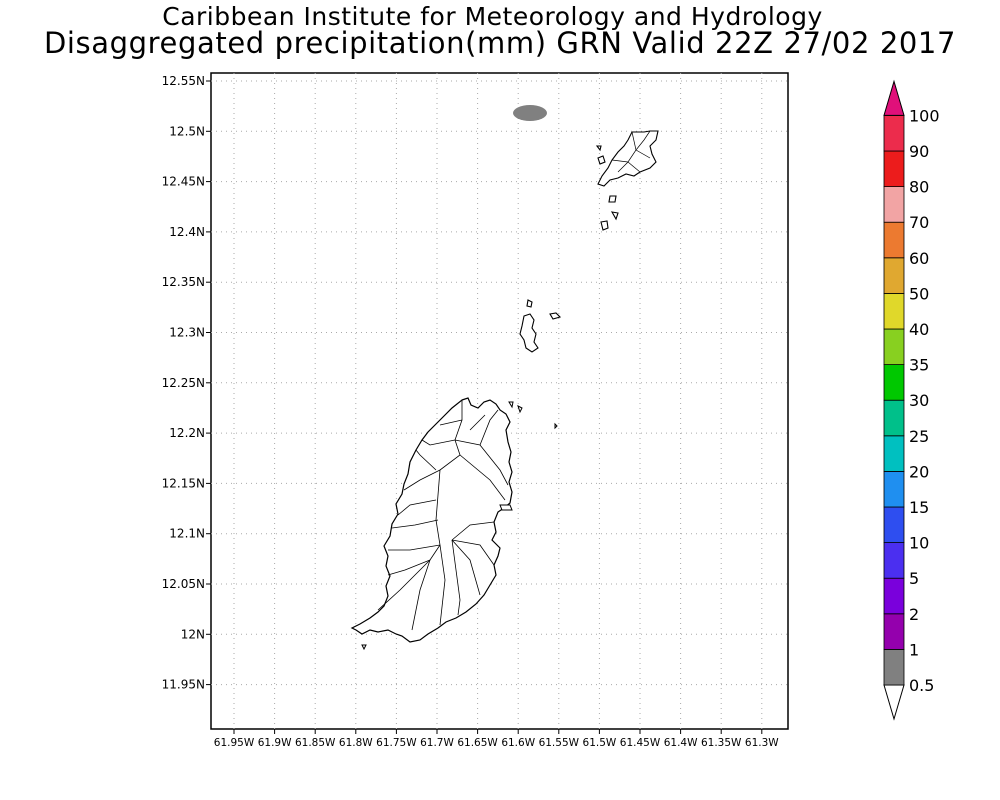 The image size is (1000, 800). What do you see at coordinates (894, 97) in the screenshot?
I see `colorbar-high-triangle` at bounding box center [894, 97].